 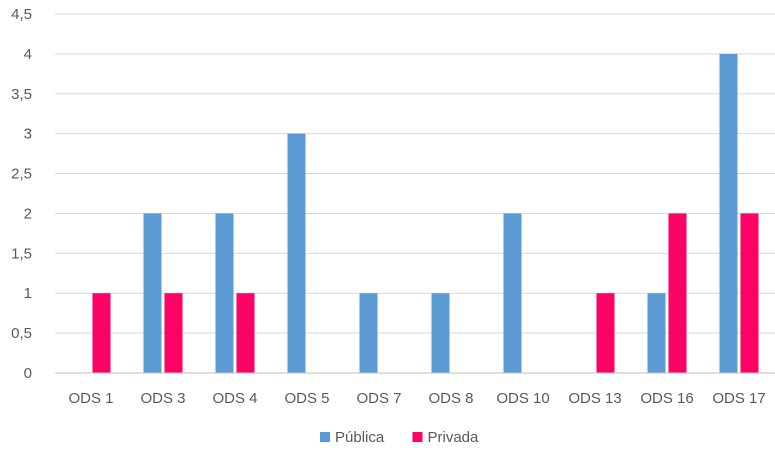 I want to click on y-axis-ticks: 0 0,5 1 1,5 2 2,5 3 3,5 4 4,5, so click(x=21, y=194).